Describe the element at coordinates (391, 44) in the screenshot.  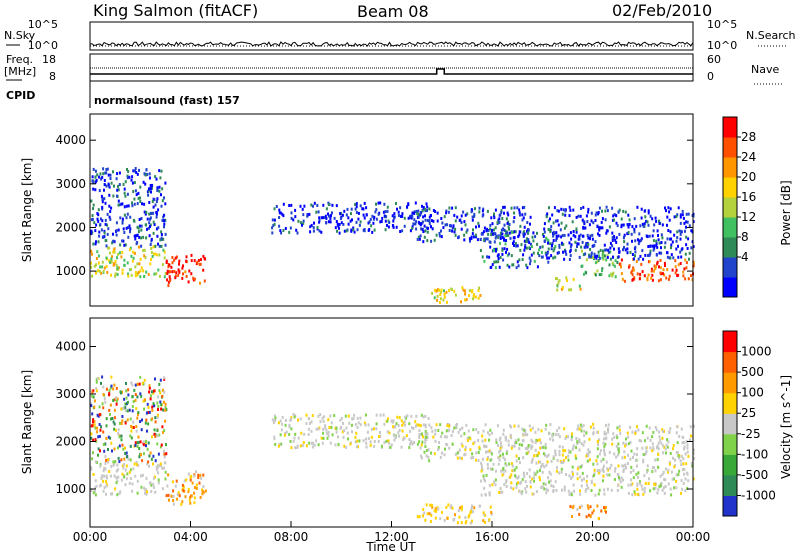
I see `noise-trace` at that location.